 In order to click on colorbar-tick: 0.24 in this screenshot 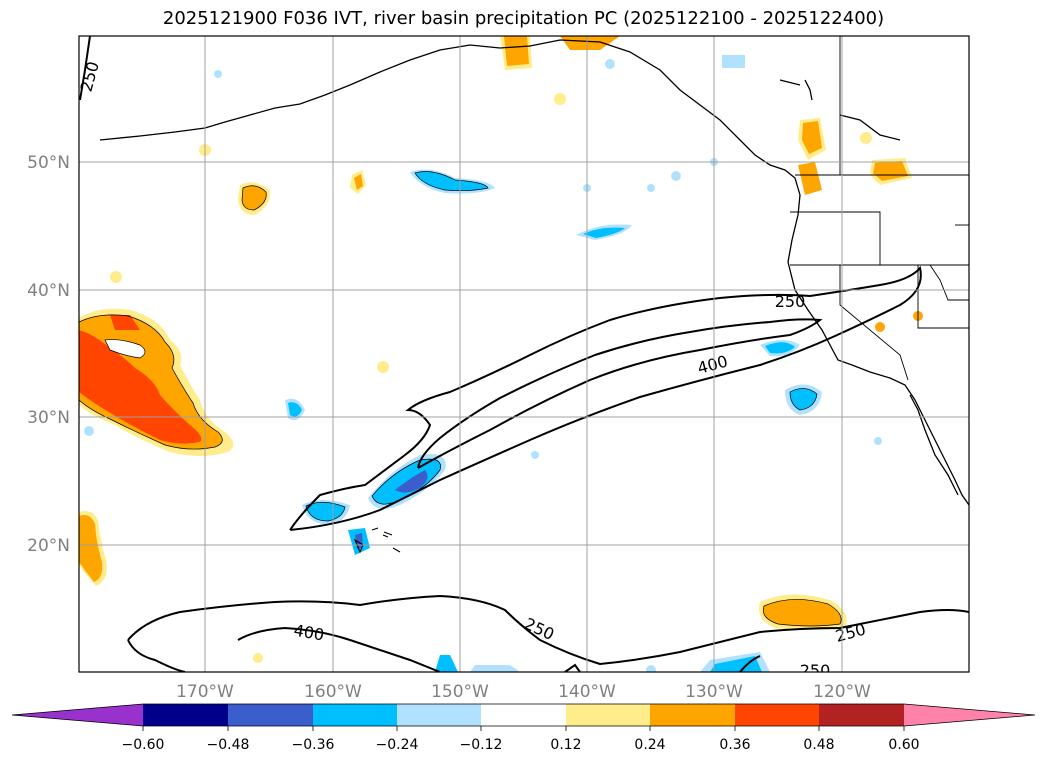, I will do `click(649, 745)`.